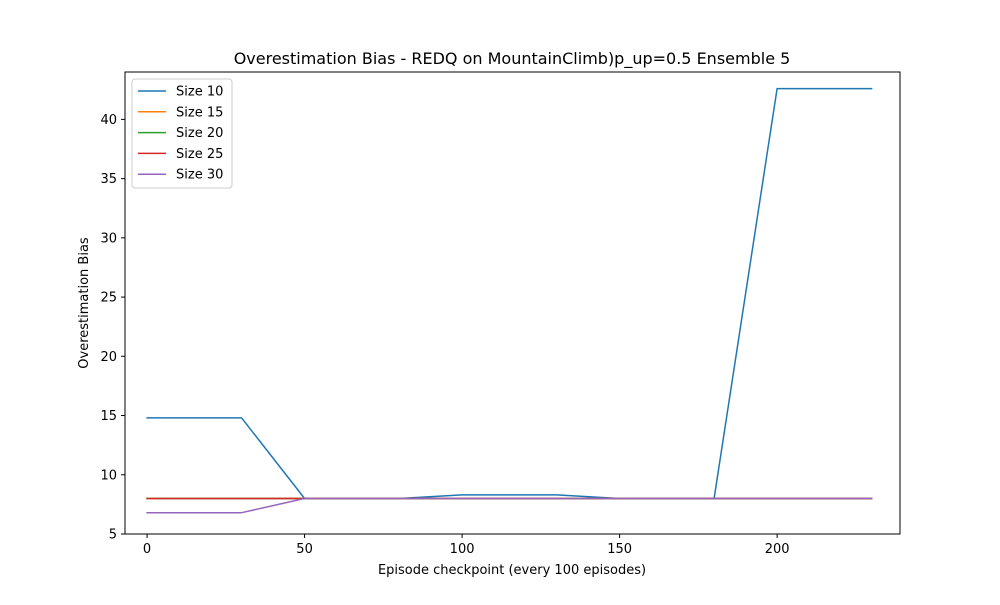  What do you see at coordinates (108, 298) in the screenshot?
I see `y-tick-label: 25` at bounding box center [108, 298].